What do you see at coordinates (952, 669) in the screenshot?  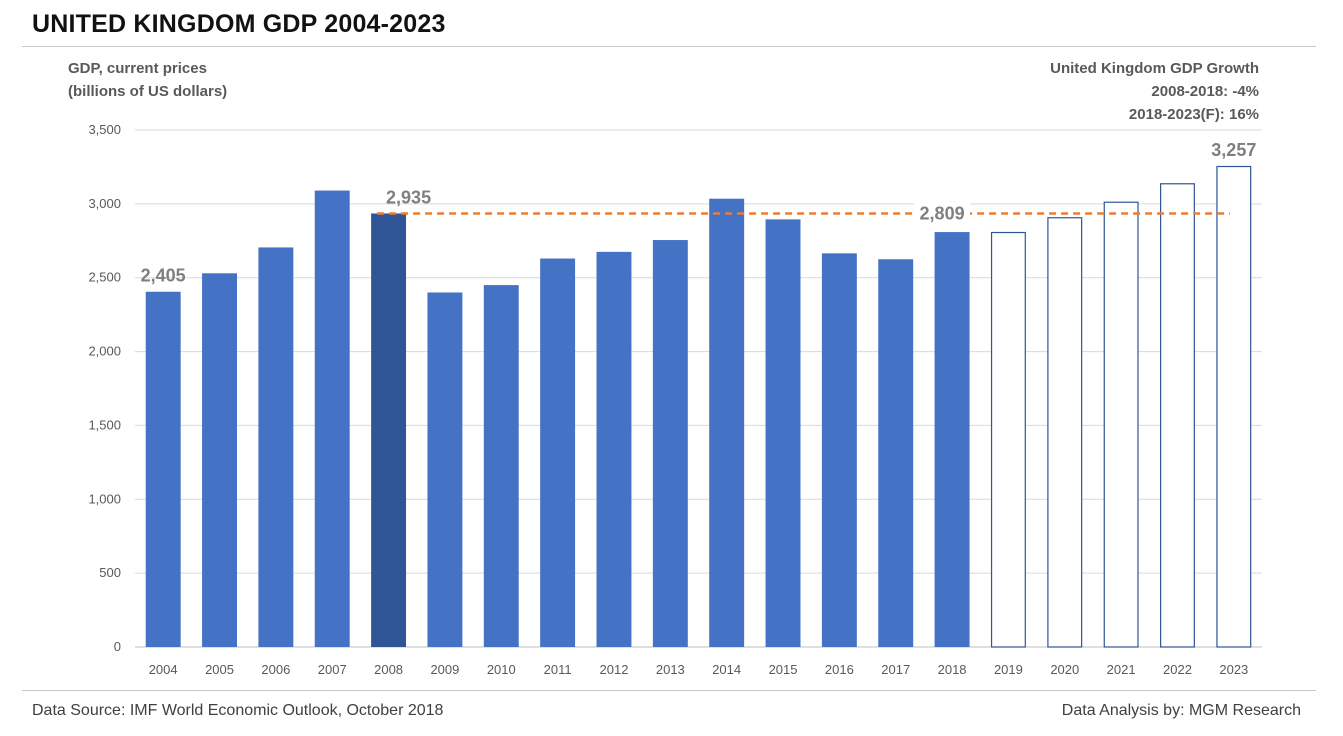 I see `x-tick-label: 2018` at bounding box center [952, 669].